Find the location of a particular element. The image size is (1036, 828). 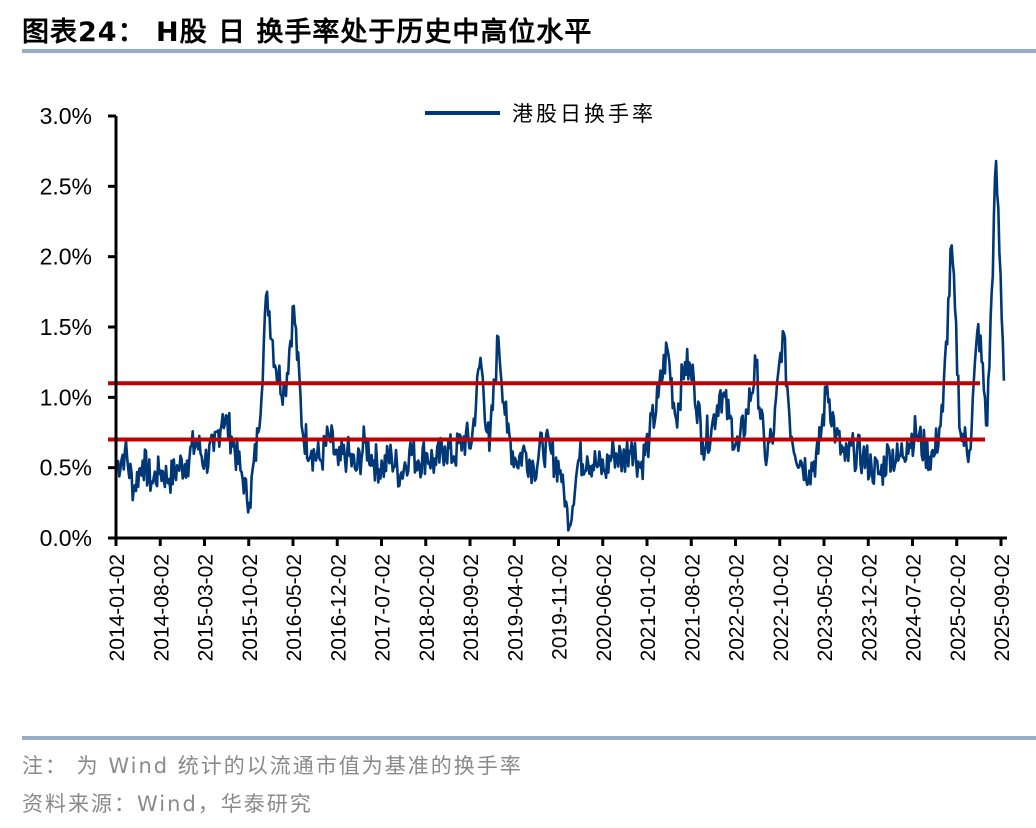

x-tick-label: 2019-11-02 is located at coordinates (560, 607).